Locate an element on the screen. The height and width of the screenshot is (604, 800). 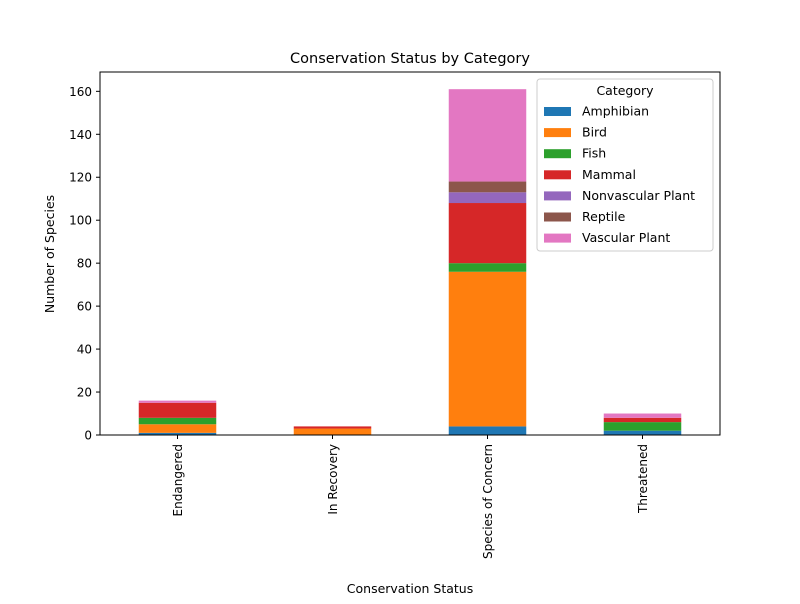
chart-title: Conservation Status by Category is located at coordinates (410, 59).